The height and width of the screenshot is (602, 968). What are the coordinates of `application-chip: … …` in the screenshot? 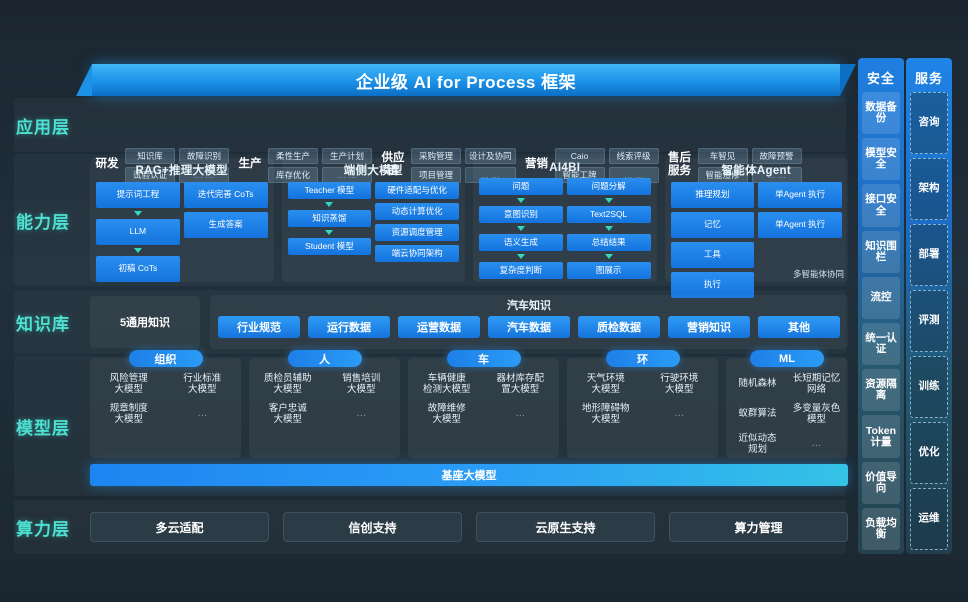 It's located at (347, 174).